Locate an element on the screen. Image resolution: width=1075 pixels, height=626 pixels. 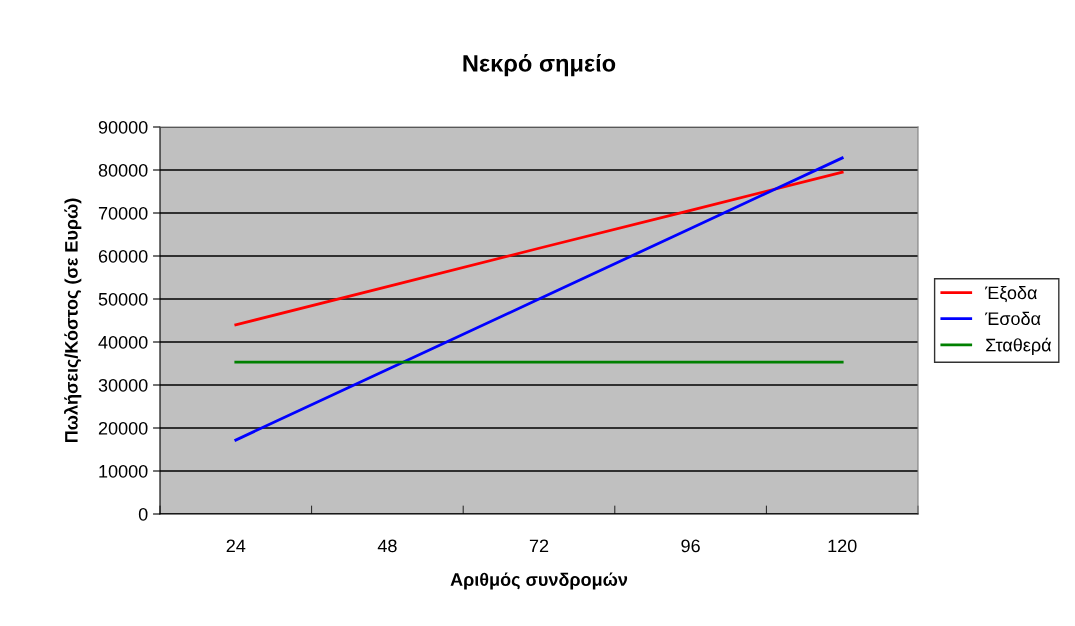
legend-label: Έξοδα is located at coordinates (1011, 294).